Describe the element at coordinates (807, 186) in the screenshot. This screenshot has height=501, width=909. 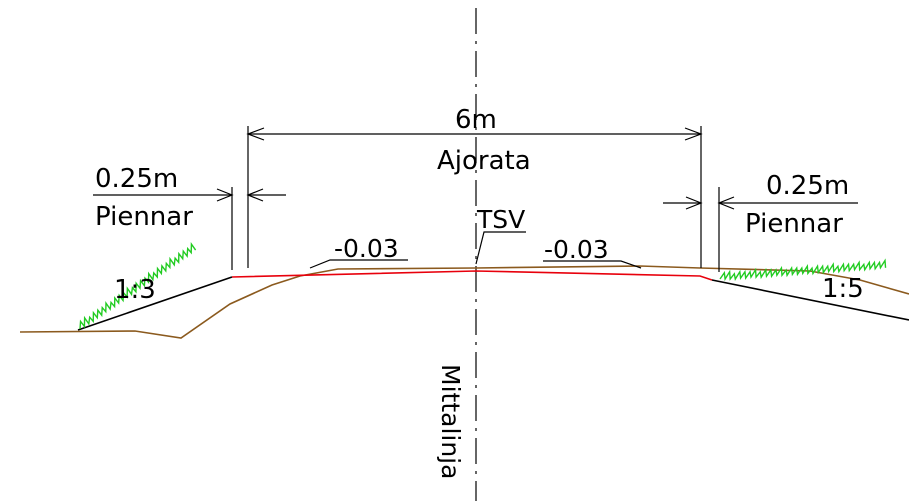
I see `right-shoulder-width-label: 0.25m` at that location.